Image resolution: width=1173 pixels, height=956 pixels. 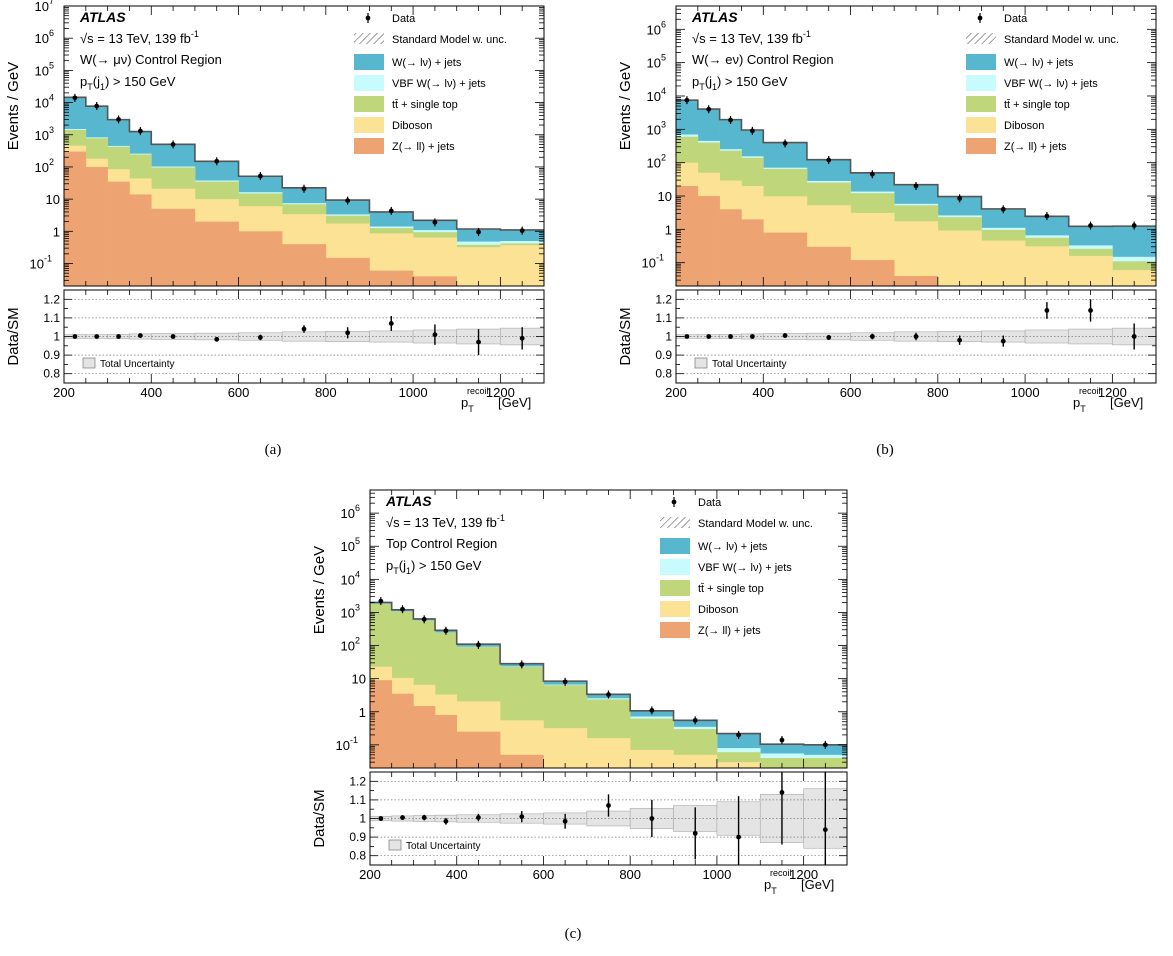 What do you see at coordinates (370, 874) in the screenshot?
I see `x-tick-label: 200` at bounding box center [370, 874].